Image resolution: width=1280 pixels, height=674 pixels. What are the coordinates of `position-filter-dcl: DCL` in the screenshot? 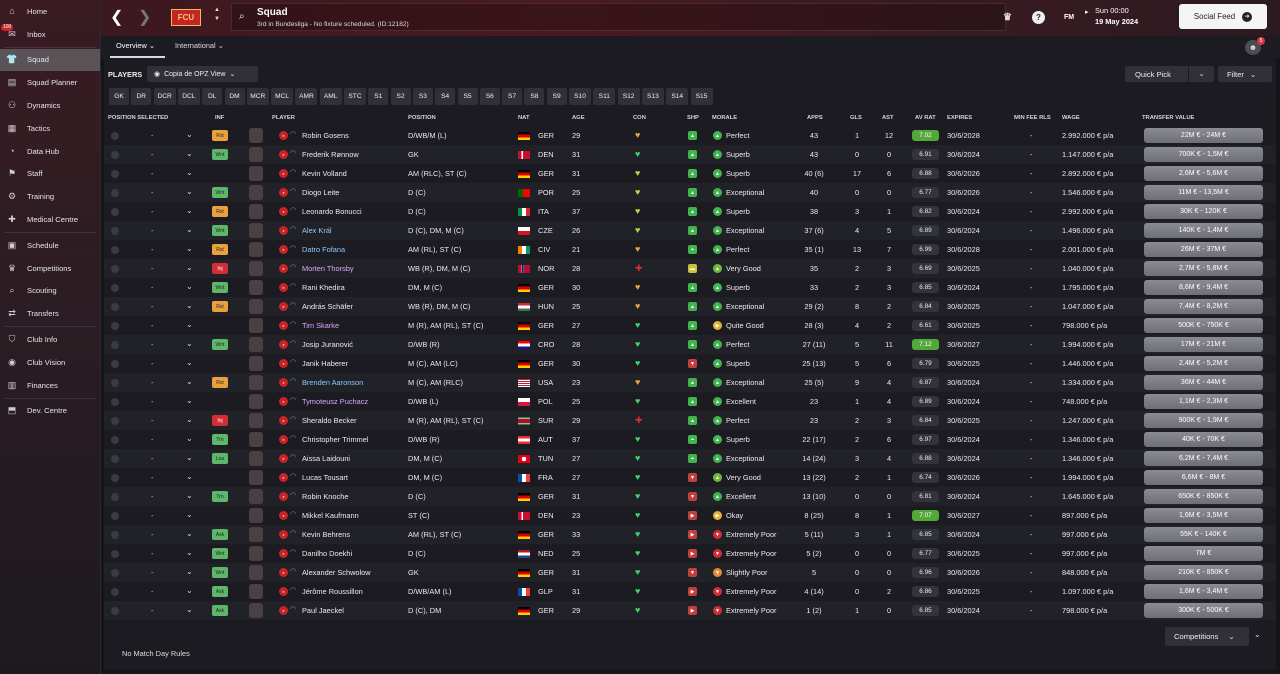 It's located at (188, 96).